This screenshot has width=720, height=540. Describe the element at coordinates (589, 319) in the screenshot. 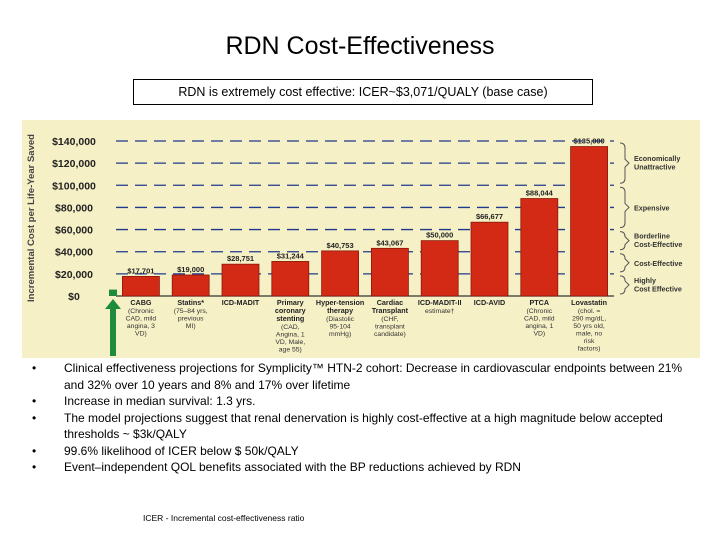

I see `category-detail: 290 mg/dL,` at that location.